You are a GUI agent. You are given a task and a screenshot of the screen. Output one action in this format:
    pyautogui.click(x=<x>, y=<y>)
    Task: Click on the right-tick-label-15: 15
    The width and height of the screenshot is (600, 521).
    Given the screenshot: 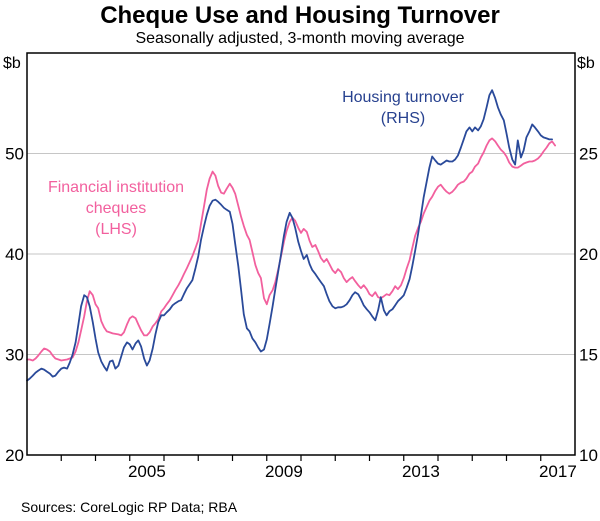 What is the action you would take?
    pyautogui.click(x=588, y=355)
    